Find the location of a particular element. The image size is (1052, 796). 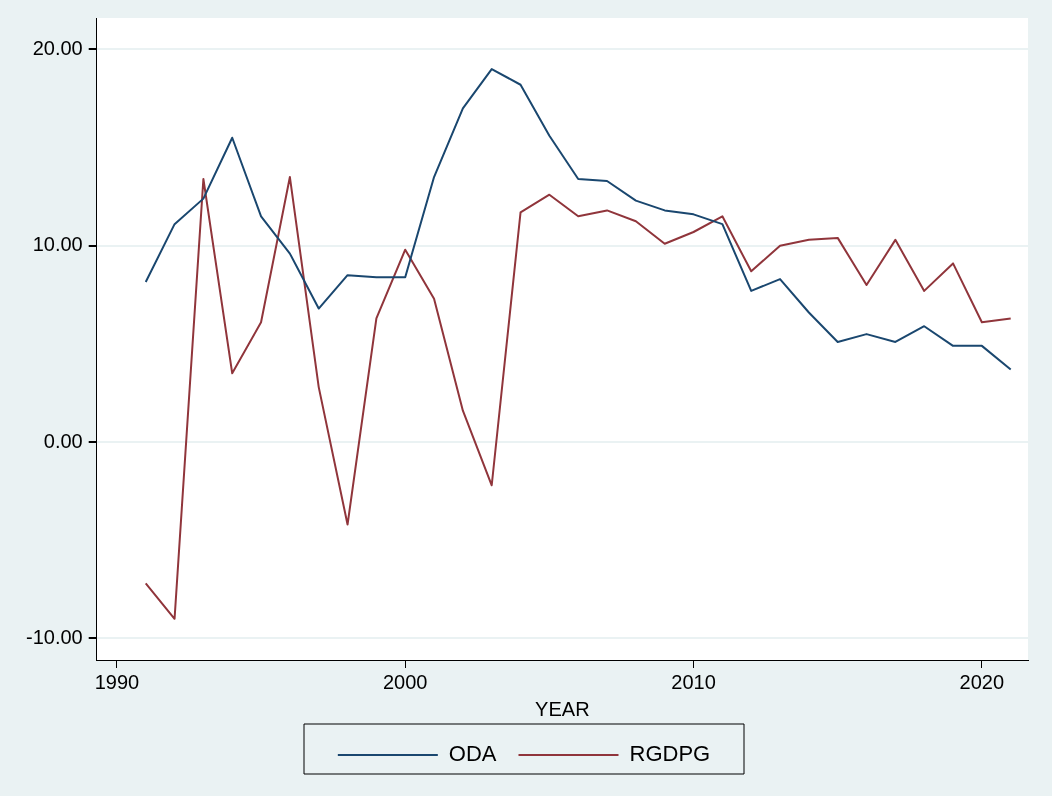

y-tick-label: 10.00 is located at coordinates (57, 244).